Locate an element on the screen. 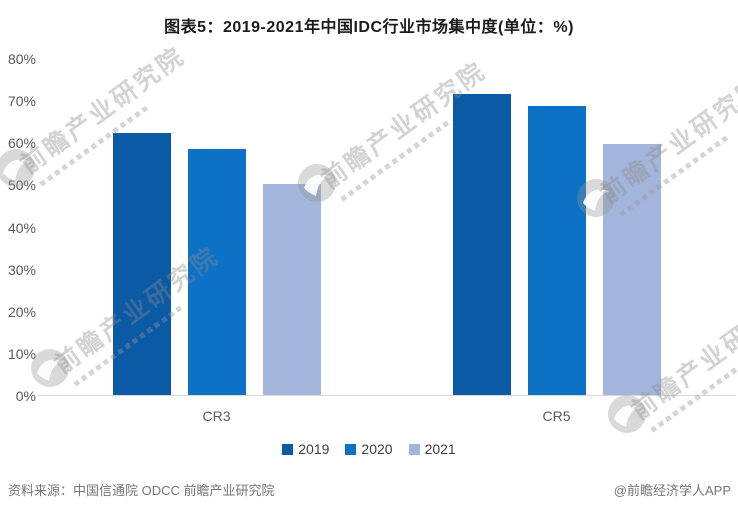 The width and height of the screenshot is (738, 511). footer: 资料来源：中国信通院 ODCC 前瞻产业研究院 @前瞻经济学人APP is located at coordinates (369, 489).